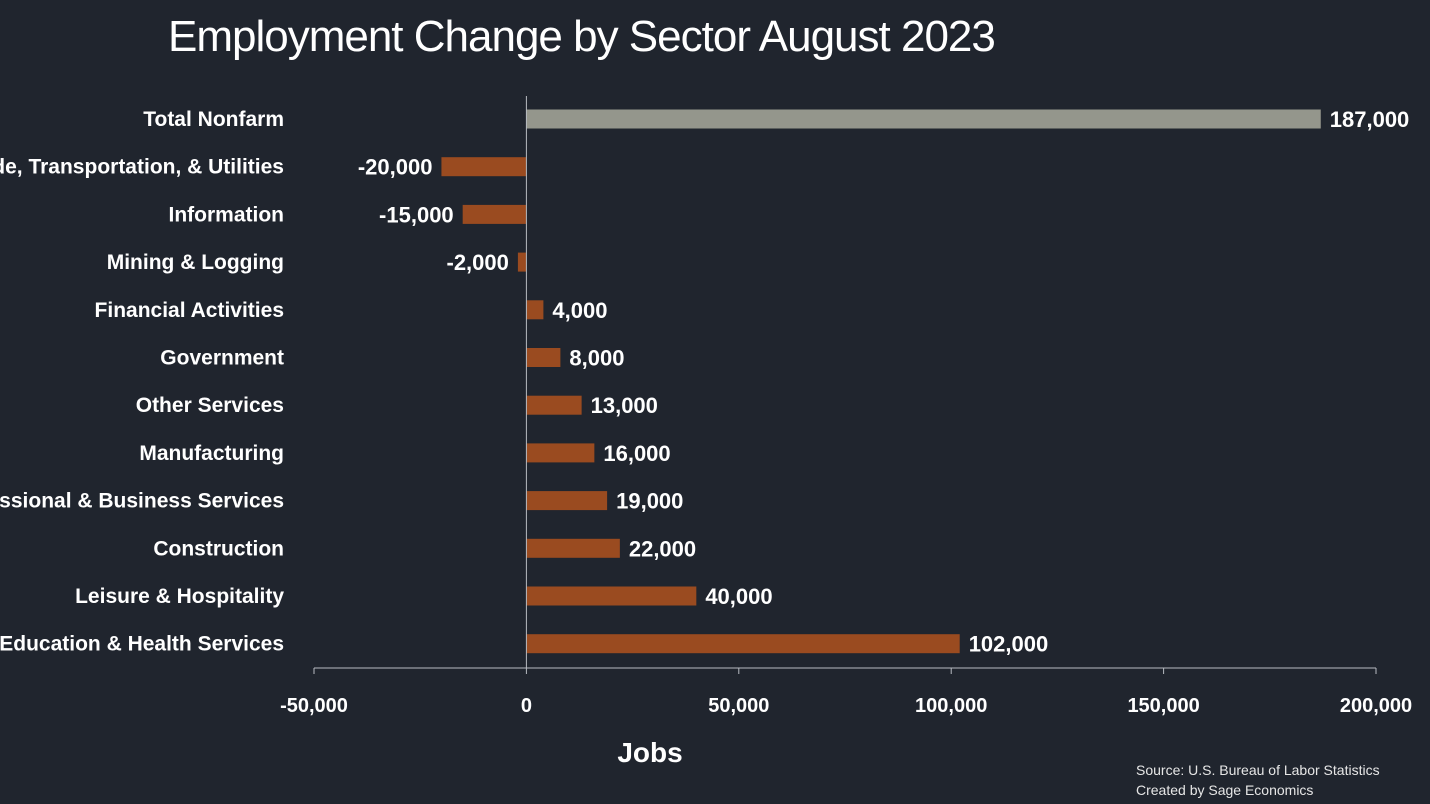 This screenshot has height=804, width=1430. What do you see at coordinates (1009, 644) in the screenshot?
I see `value-label: 102,000` at bounding box center [1009, 644].